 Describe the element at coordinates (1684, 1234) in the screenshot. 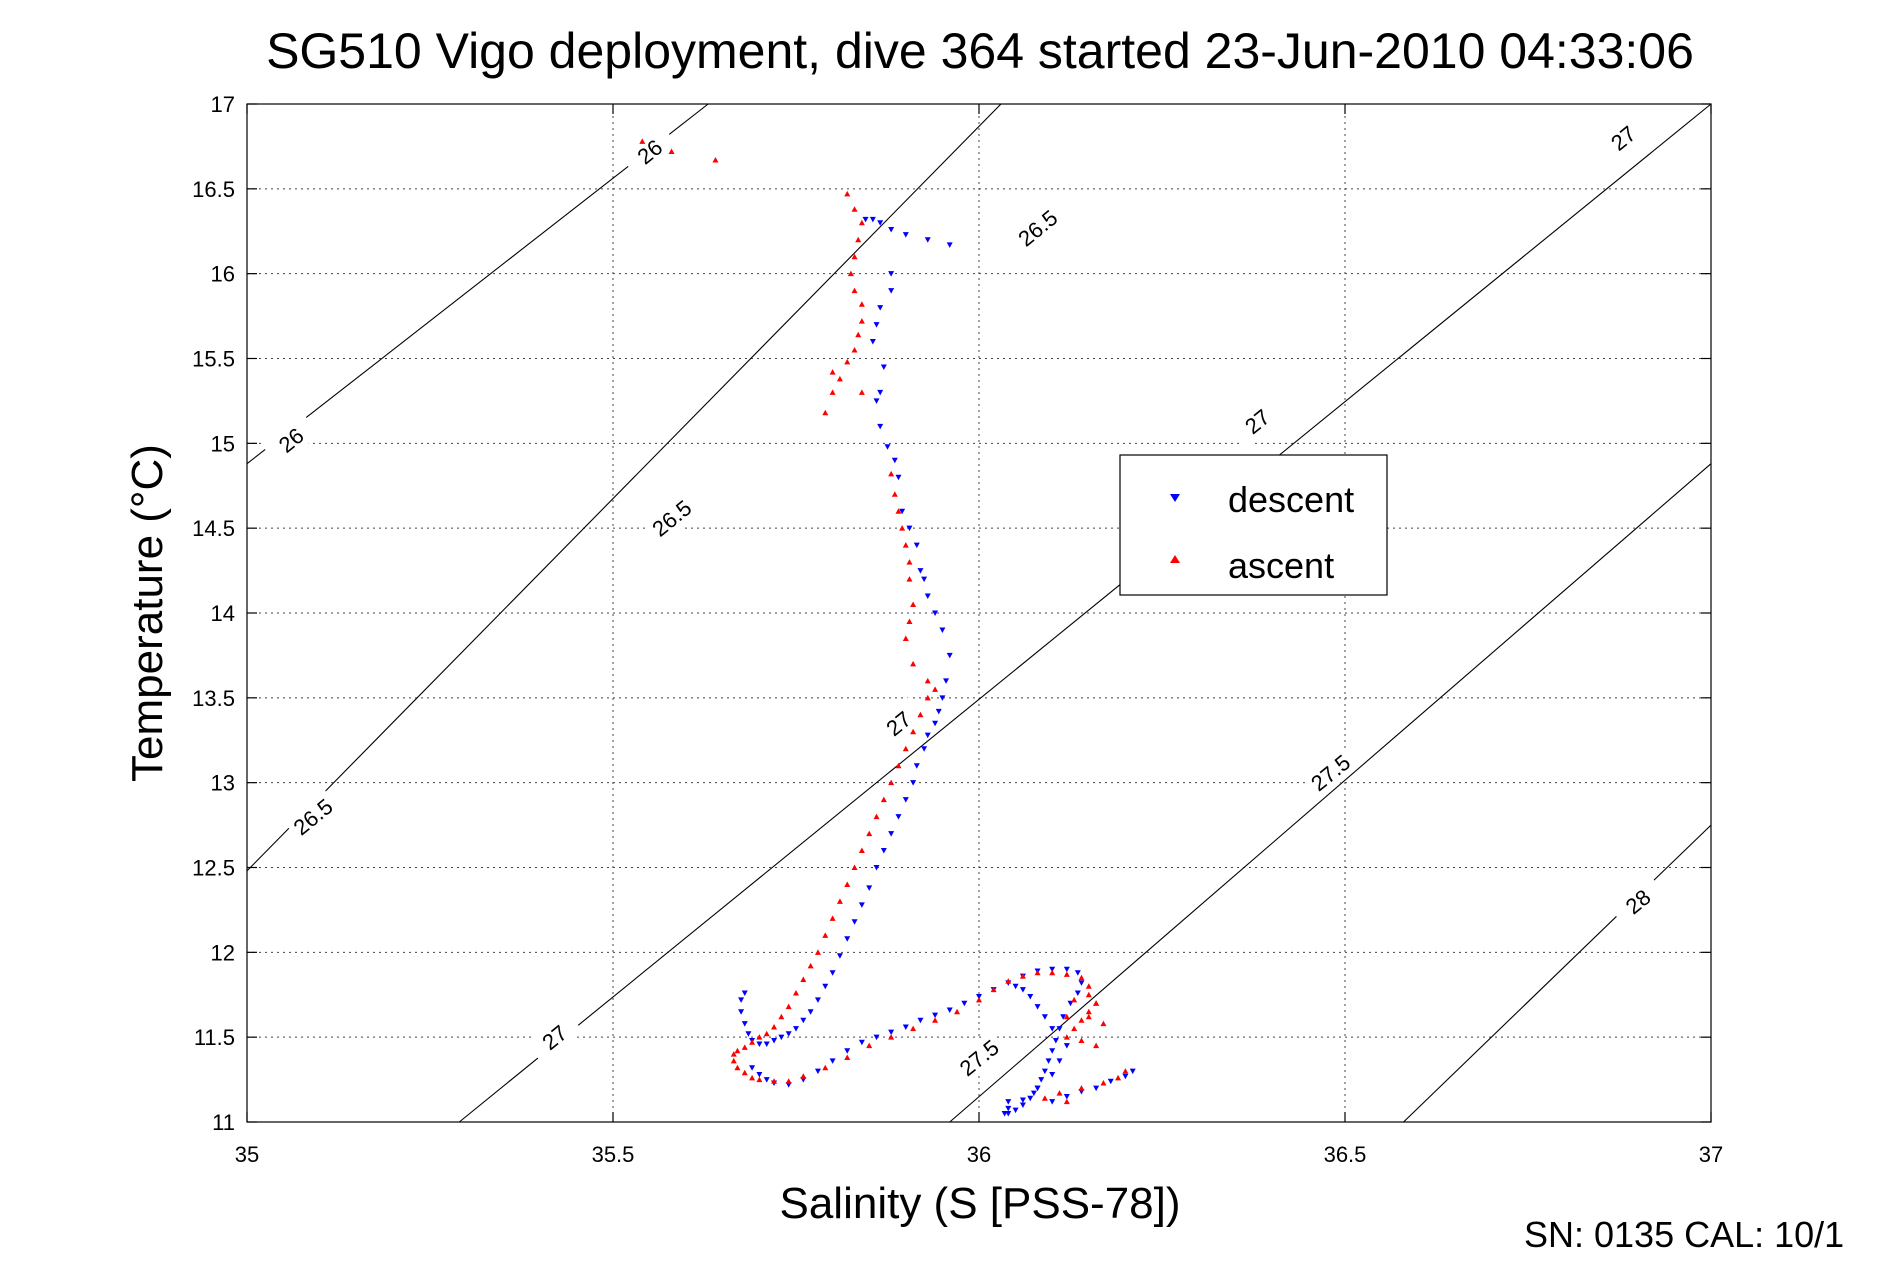

I see `footer-serial-calibration: SN: 0135 CAL: 10/1` at that location.